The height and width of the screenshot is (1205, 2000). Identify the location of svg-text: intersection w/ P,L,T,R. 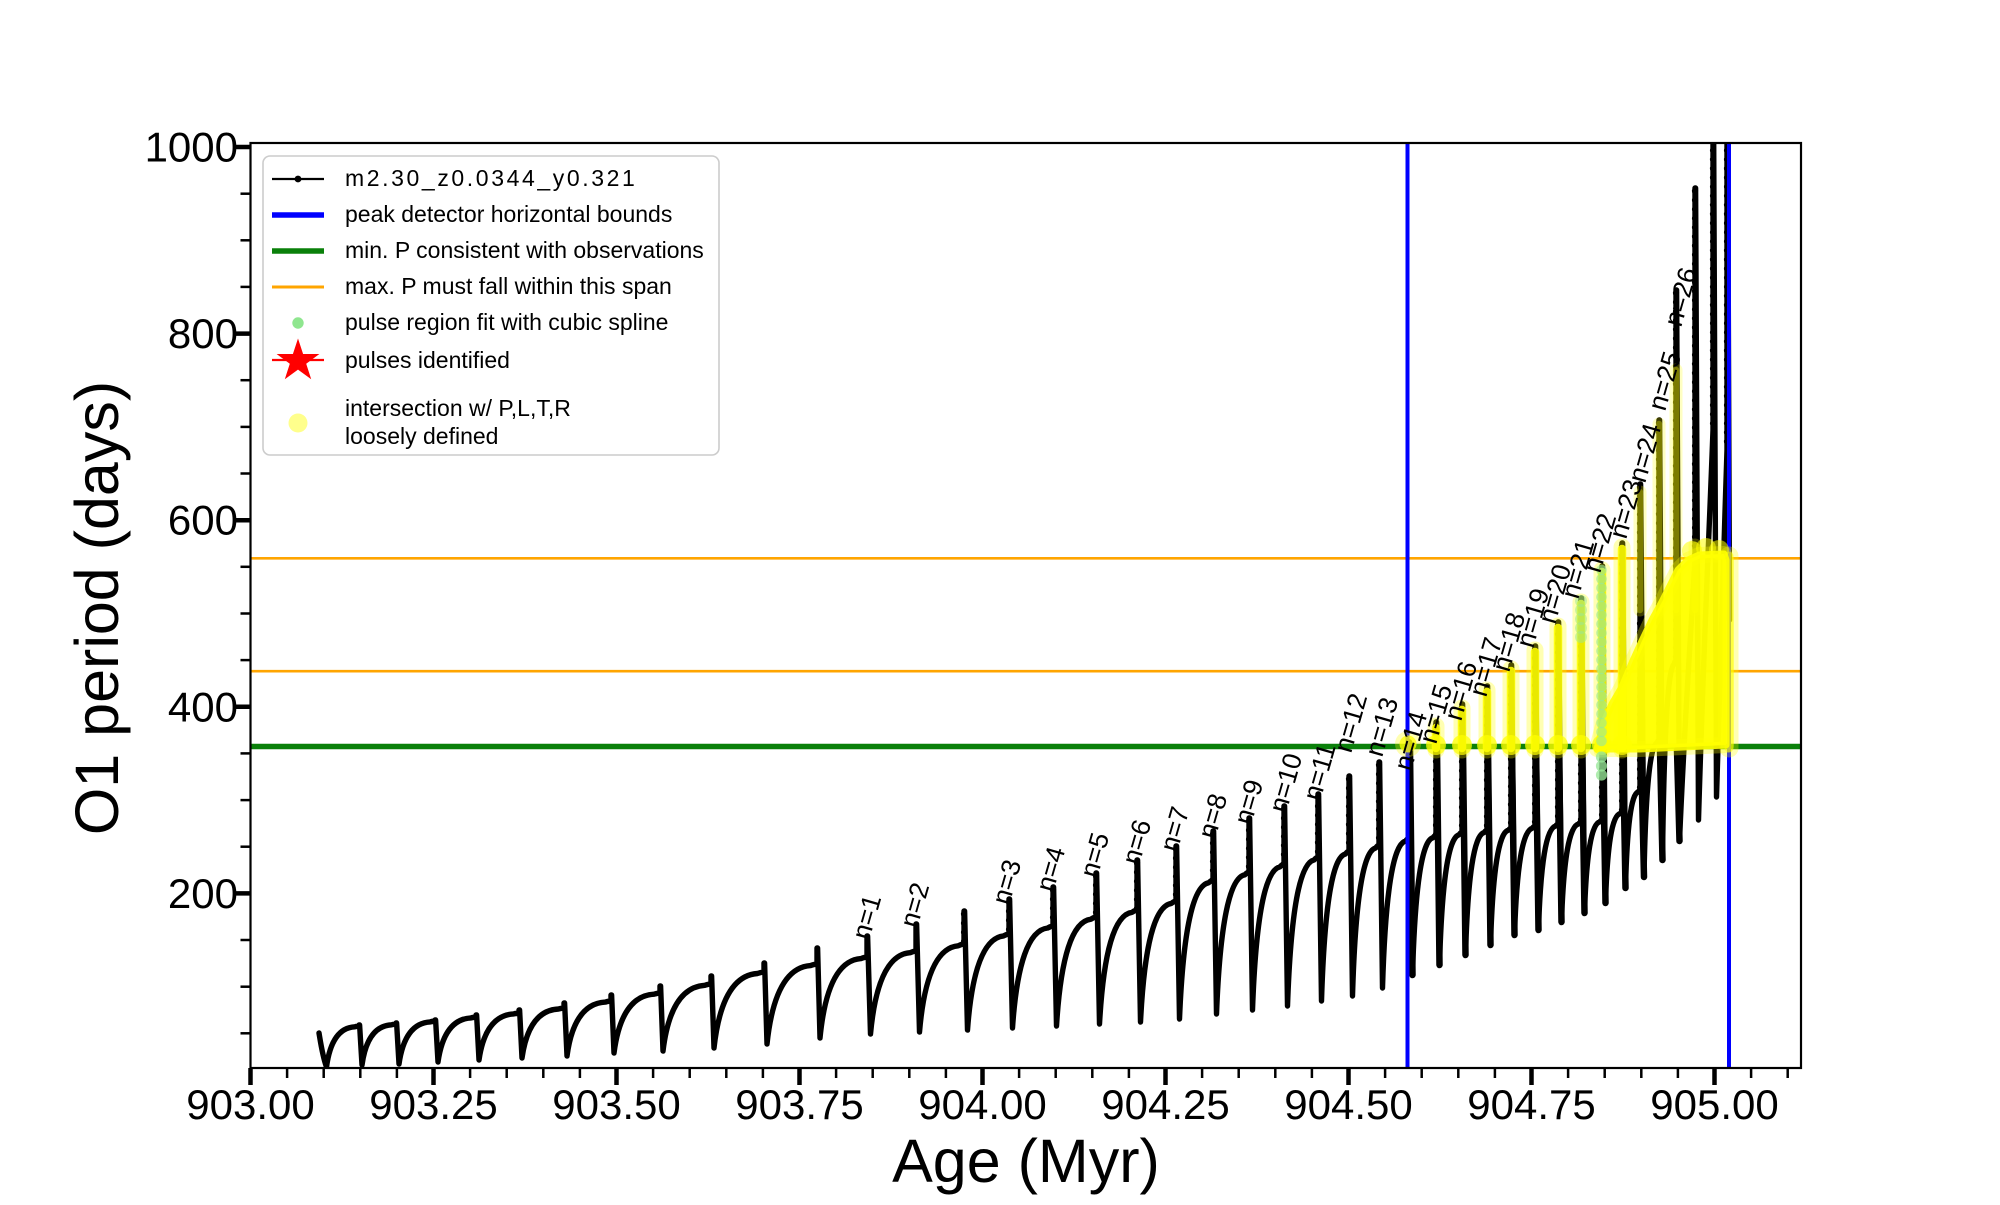
(458, 408).